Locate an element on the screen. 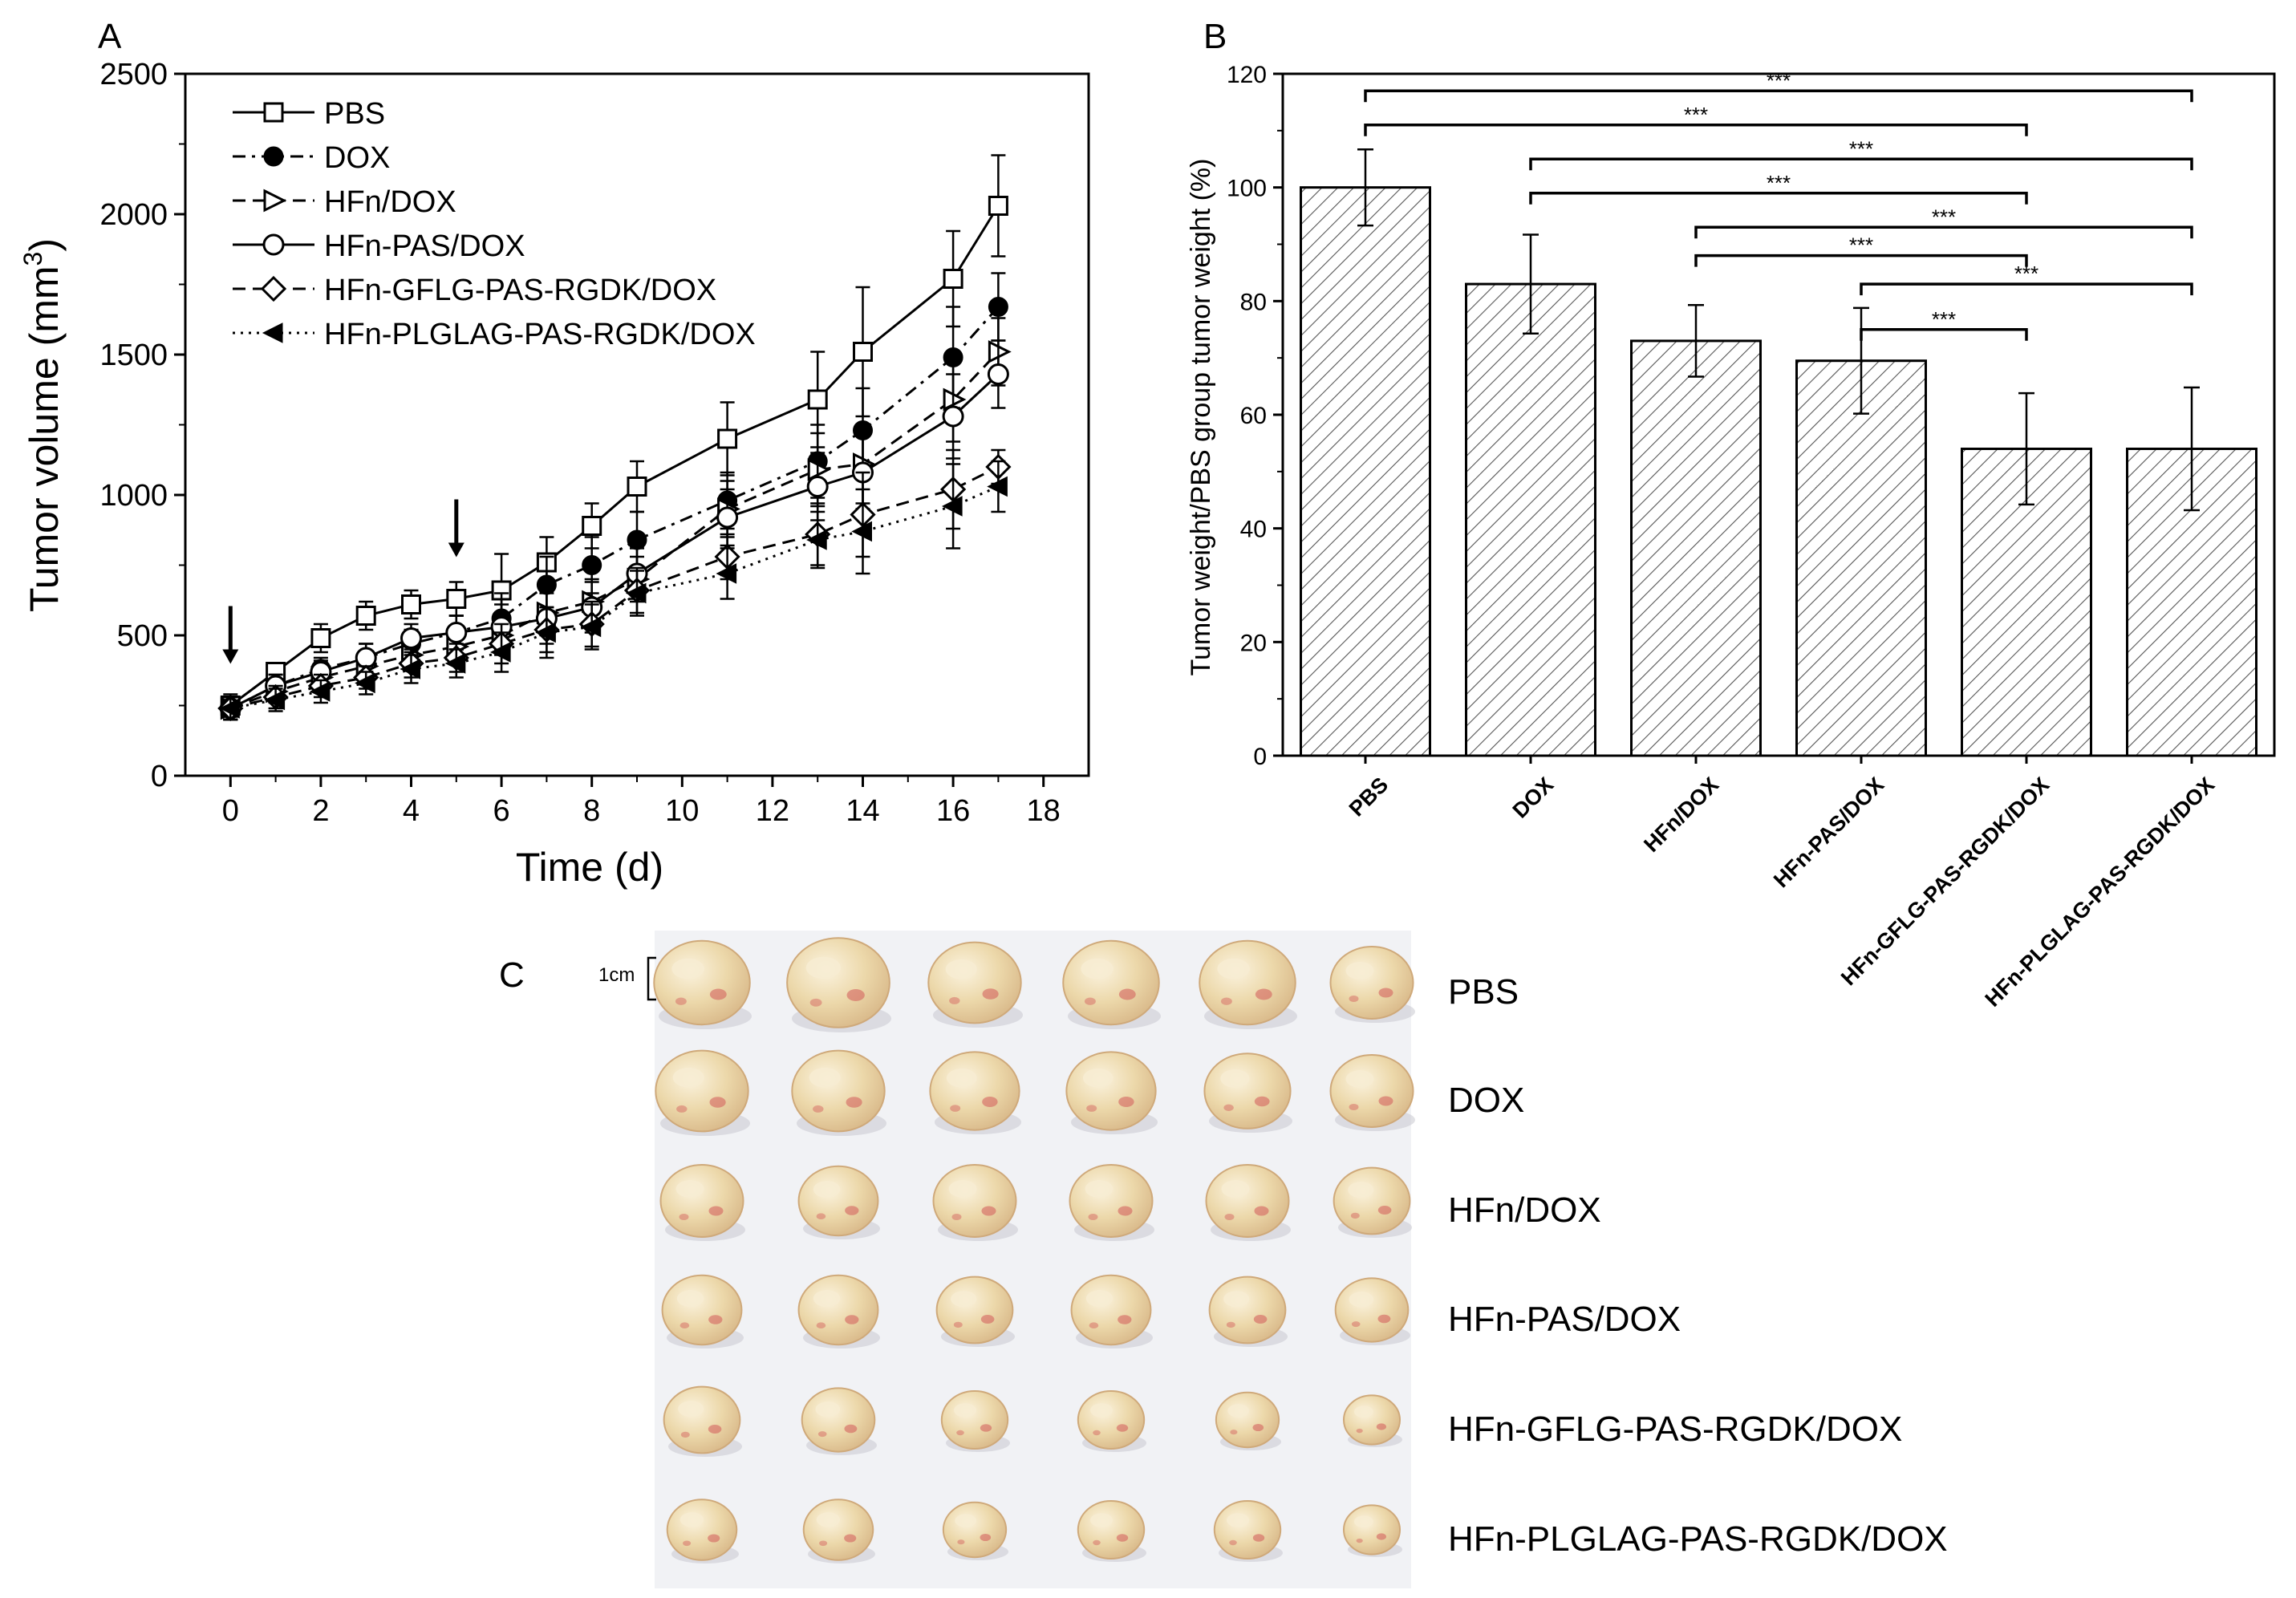  y-tick-label: 500 is located at coordinates (142, 636).